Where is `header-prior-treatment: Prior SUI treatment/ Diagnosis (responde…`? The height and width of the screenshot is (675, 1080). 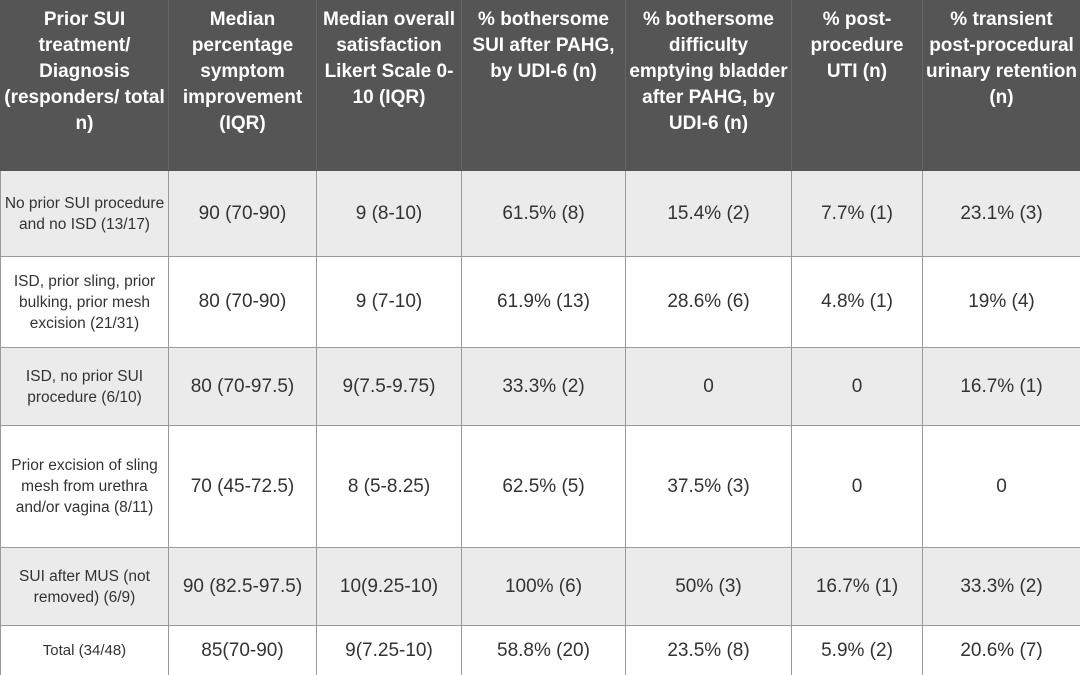
header-prior-treatment: Prior SUI treatment/ Diagnosis (responde… is located at coordinates (84, 85).